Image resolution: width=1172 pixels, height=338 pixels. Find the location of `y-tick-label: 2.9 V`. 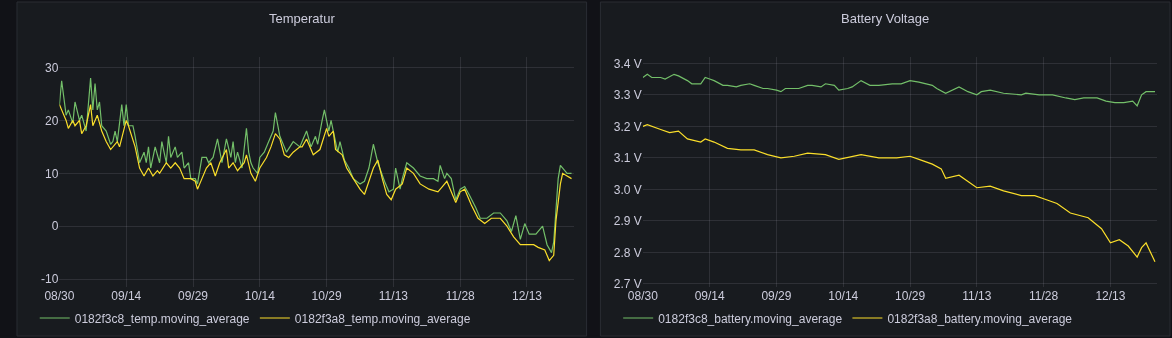

y-tick-label: 2.9 V is located at coordinates (627, 221).